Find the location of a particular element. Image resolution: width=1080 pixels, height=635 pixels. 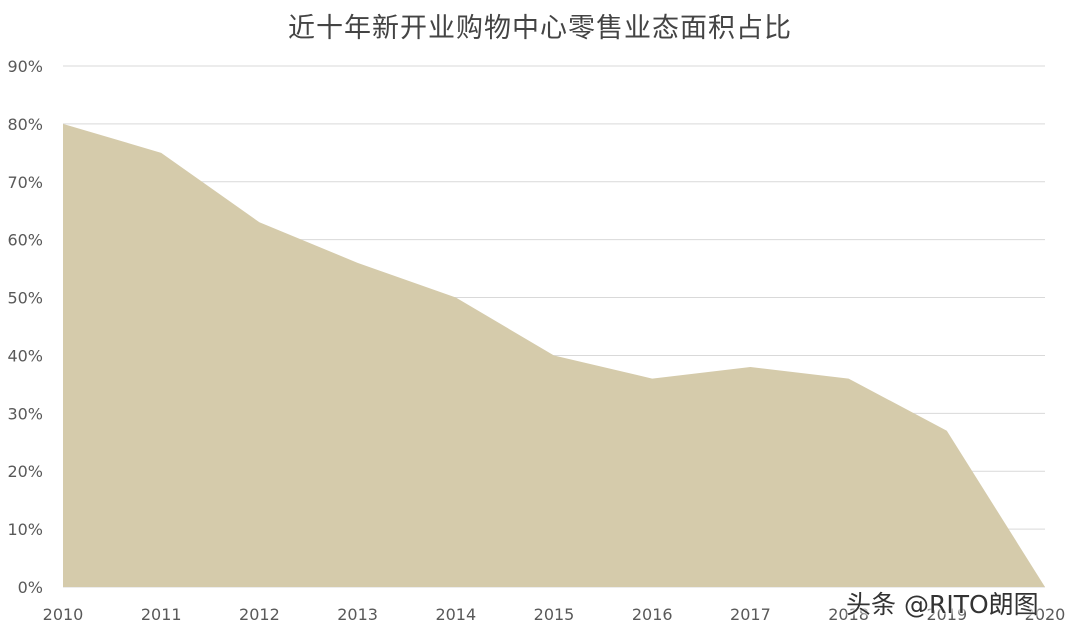

y-tick-label: 10% is located at coordinates (25, 529).